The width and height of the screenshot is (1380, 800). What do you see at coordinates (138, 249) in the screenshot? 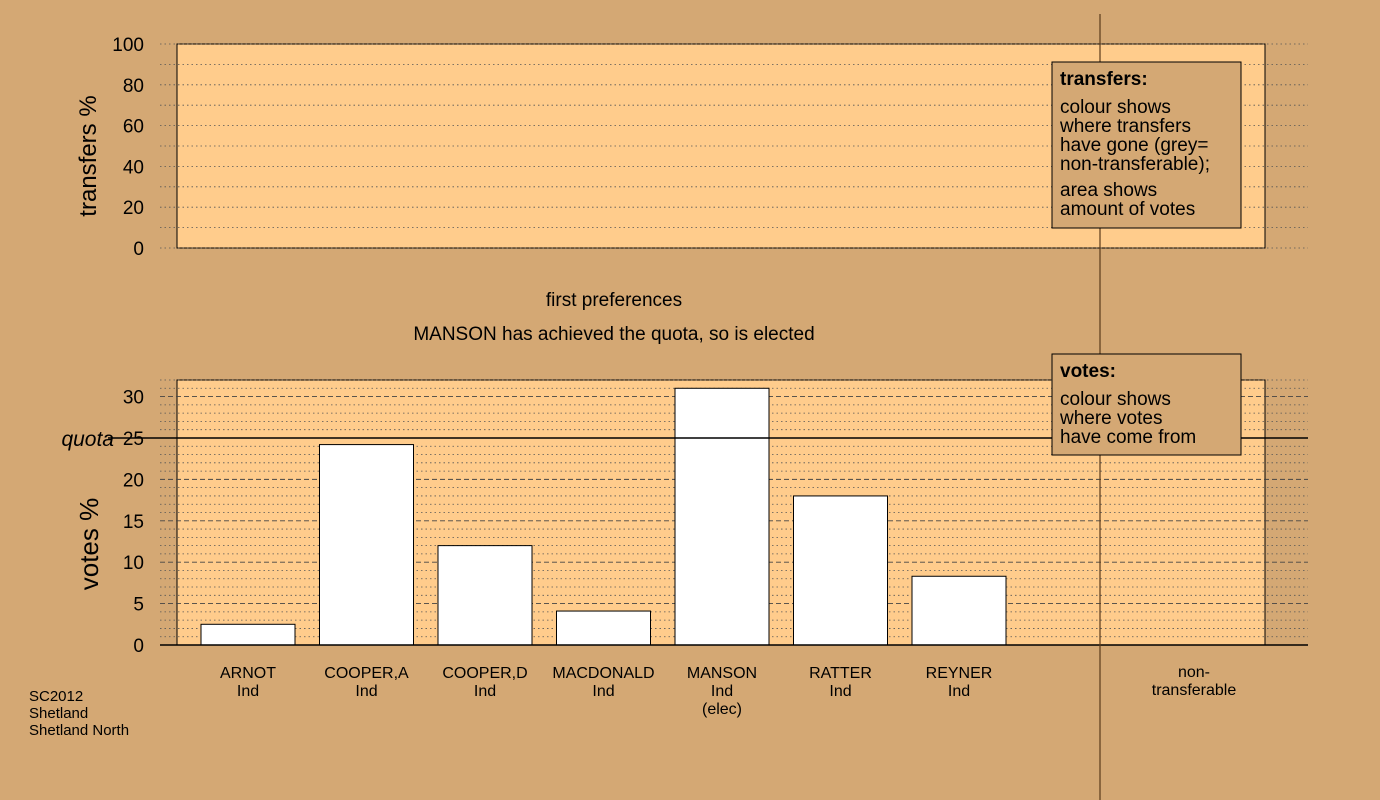
I see `transfers-tick-label: 0` at bounding box center [138, 249].